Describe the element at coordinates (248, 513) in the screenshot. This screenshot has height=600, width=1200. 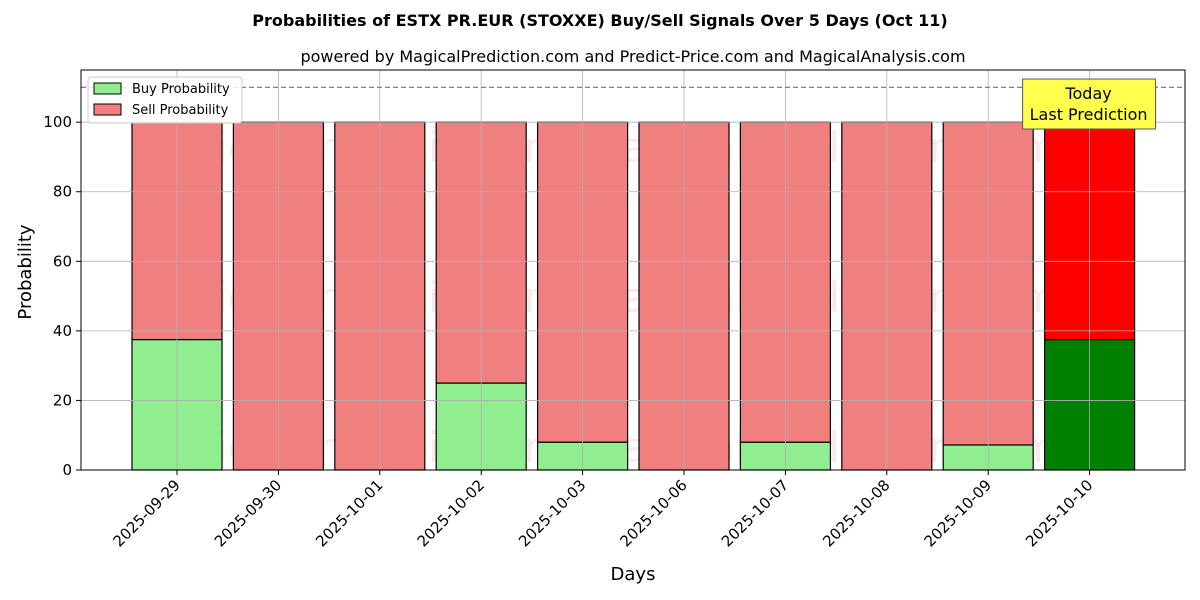
I see `x-tick-label: 2025-09-30` at that location.